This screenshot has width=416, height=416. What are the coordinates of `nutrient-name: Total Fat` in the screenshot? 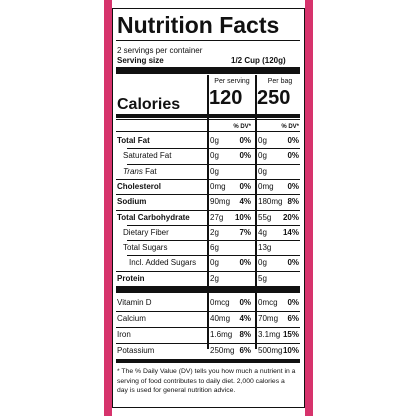 It's located at (133, 140).